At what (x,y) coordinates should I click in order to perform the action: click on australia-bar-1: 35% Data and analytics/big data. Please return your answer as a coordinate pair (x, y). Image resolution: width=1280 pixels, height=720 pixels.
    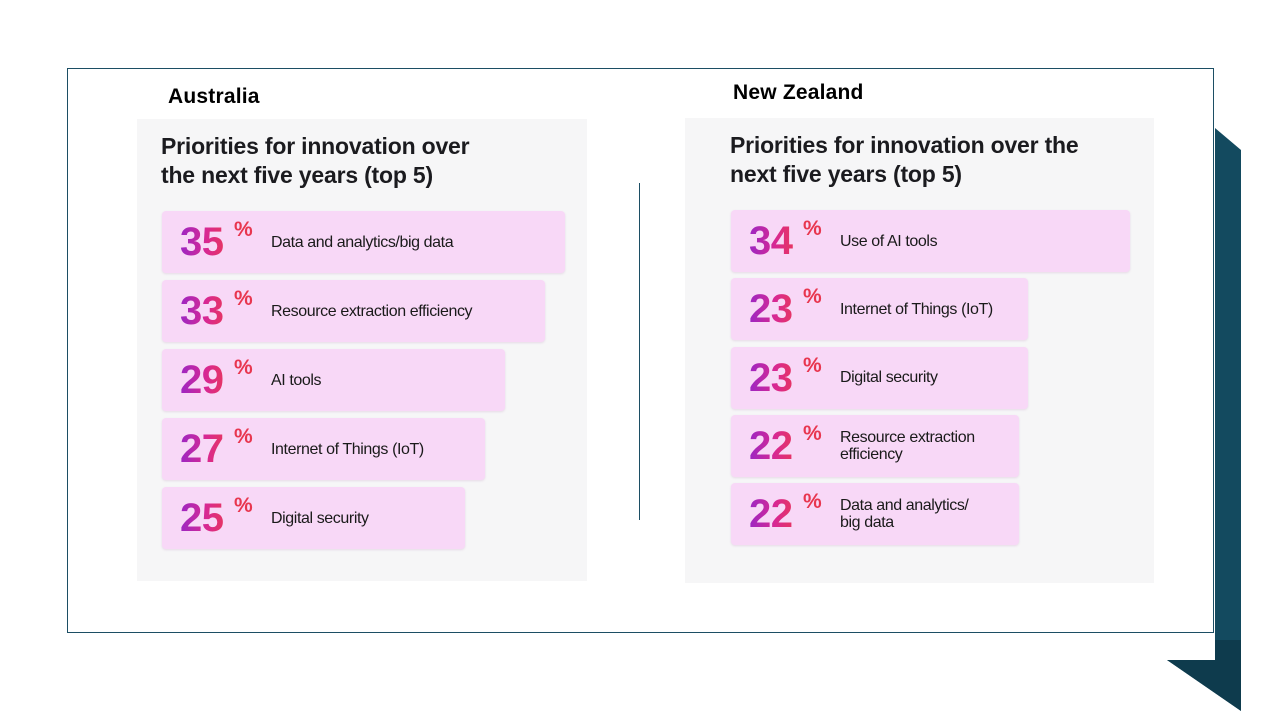
    Looking at the image, I should click on (363, 242).